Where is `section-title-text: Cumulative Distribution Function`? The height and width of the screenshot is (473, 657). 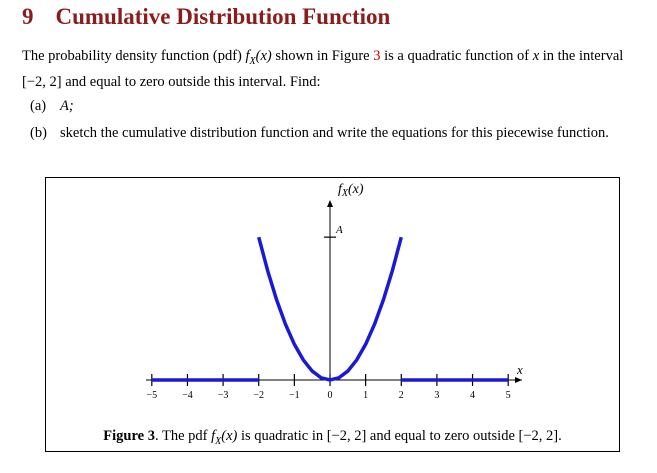
section-title-text: Cumulative Distribution Function is located at coordinates (223, 16).